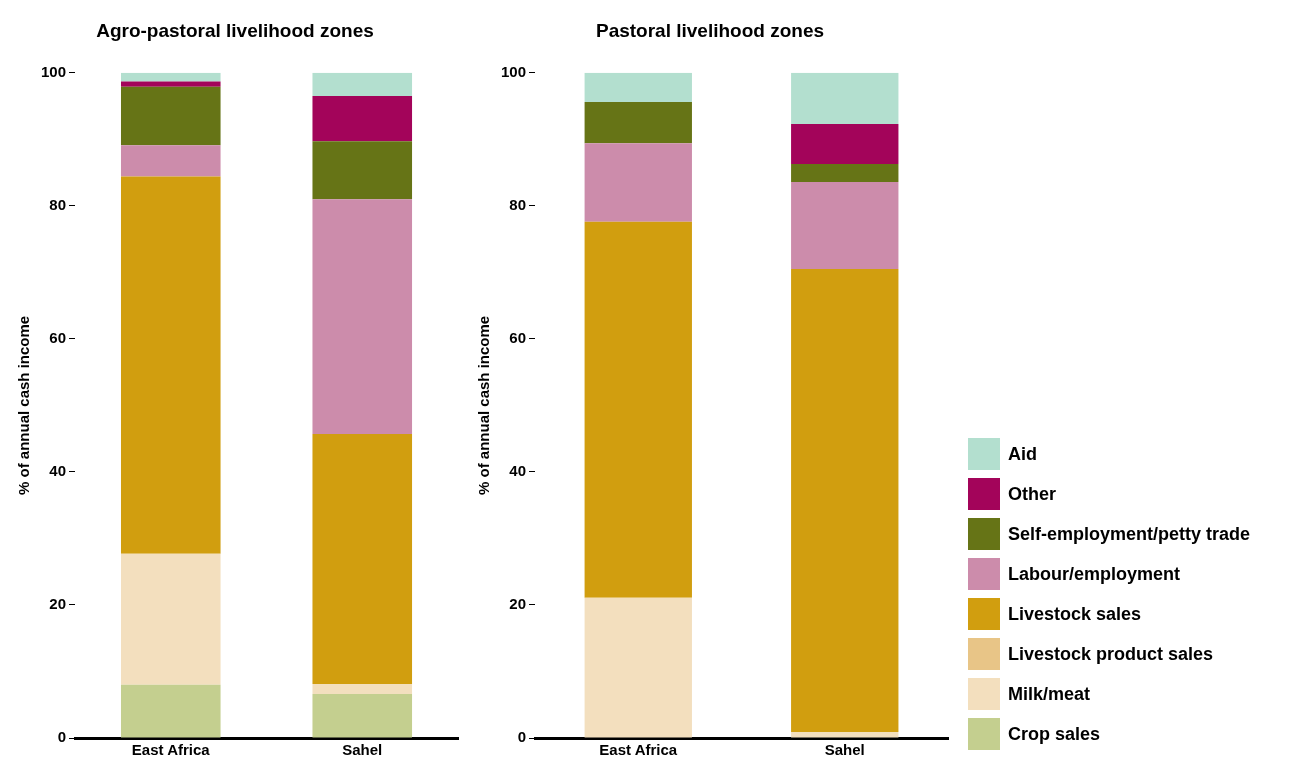 This screenshot has height=773, width=1290. What do you see at coordinates (1075, 614) in the screenshot?
I see `legend-label: Livestock sales` at bounding box center [1075, 614].